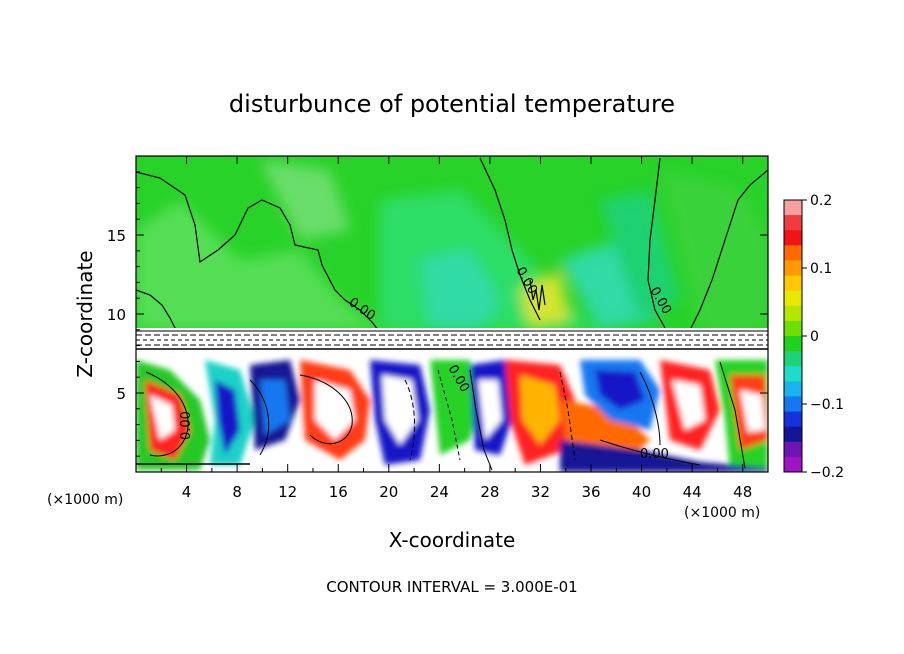 Image resolution: width=904 pixels, height=654 pixels. What do you see at coordinates (742, 492) in the screenshot?
I see `x-tick-label: 48` at bounding box center [742, 492].